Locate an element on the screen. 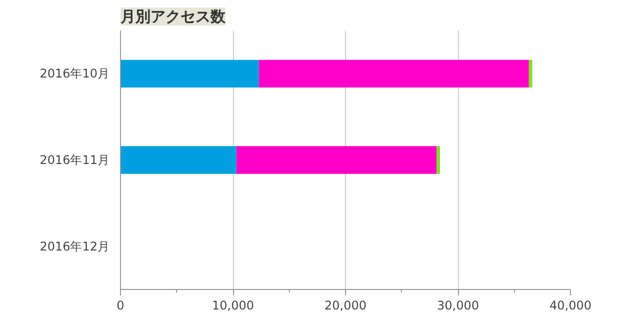 This screenshot has width=628, height=320. chart-title: 月別アクセス数 is located at coordinates (173, 17).